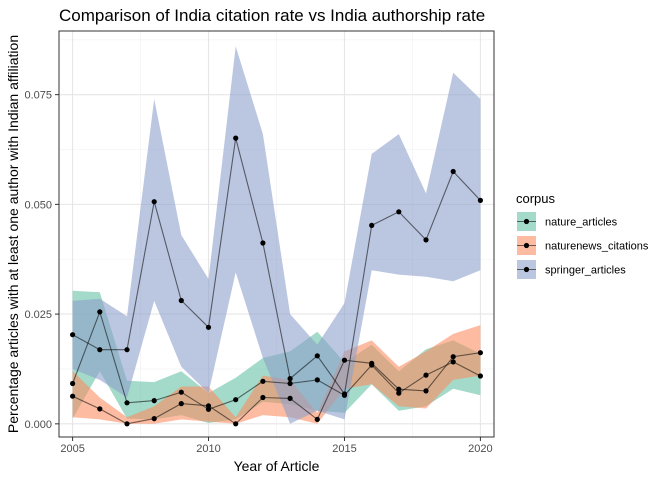 Image resolution: width=672 pixels, height=480 pixels. I want to click on y-tick-label: 0.000, so click(38, 425).